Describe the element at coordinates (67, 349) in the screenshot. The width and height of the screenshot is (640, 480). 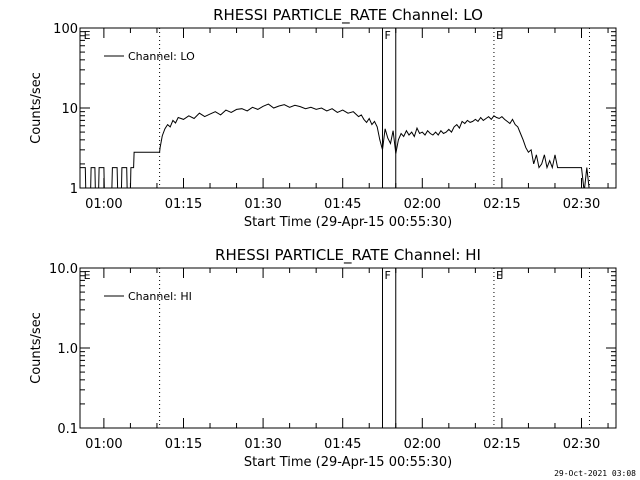
I see `y-tick-label-1: 1.0` at that location.